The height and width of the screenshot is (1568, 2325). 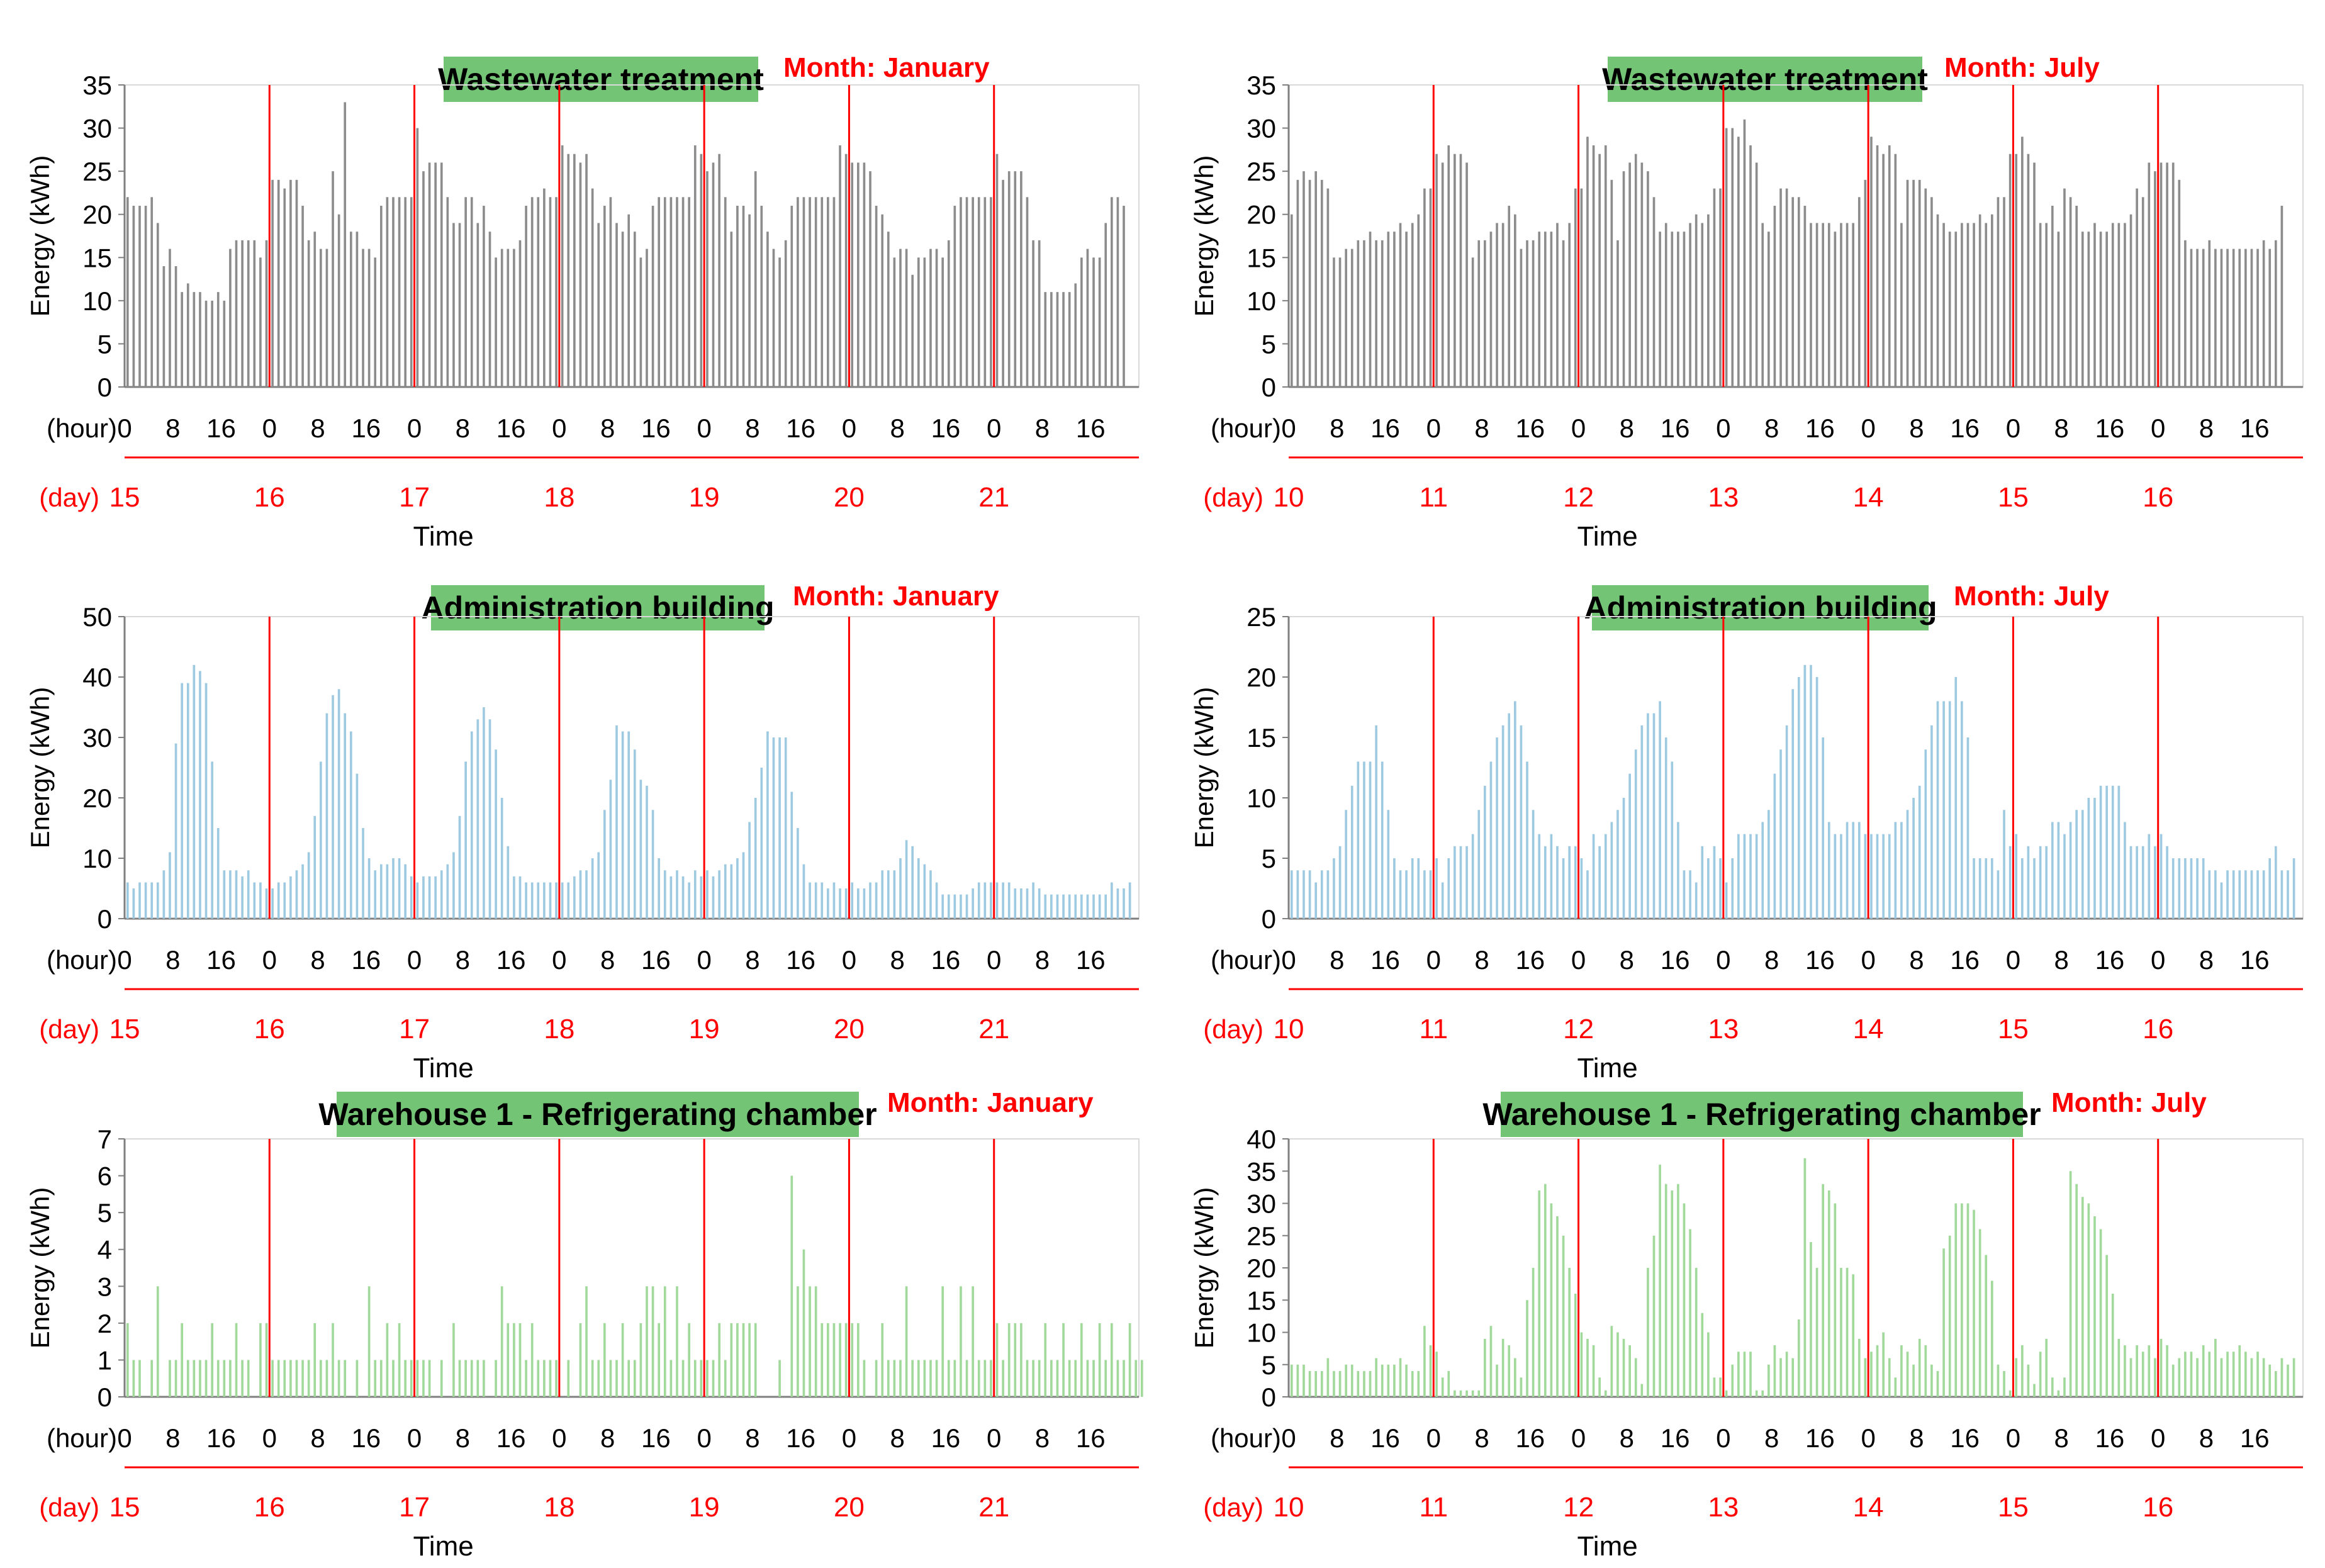 What do you see at coordinates (1261, 617) in the screenshot?
I see `y-tick-label: 25` at bounding box center [1261, 617].